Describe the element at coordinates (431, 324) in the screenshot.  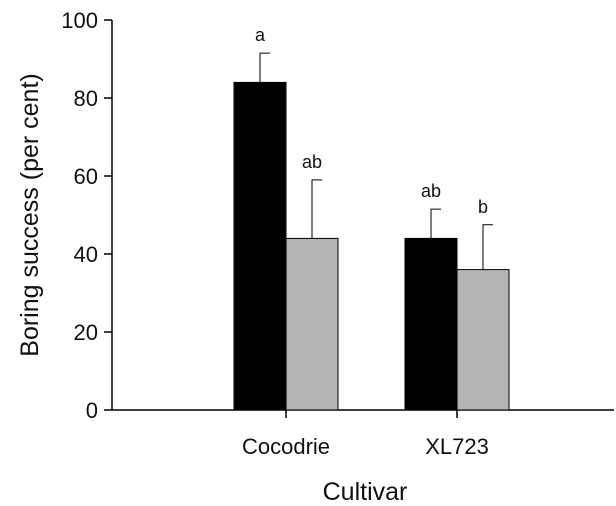
I see `bar-series1-xl723` at that location.